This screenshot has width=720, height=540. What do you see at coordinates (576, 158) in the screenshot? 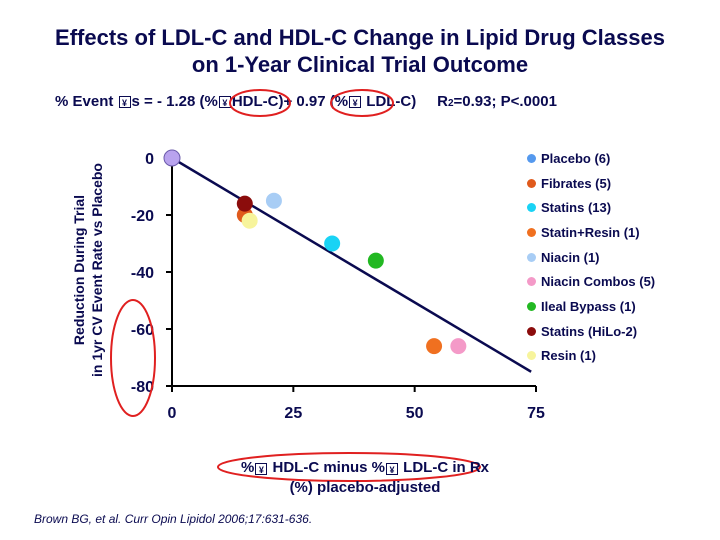
I see `legend-label: Placebo (6)` at bounding box center [576, 158].